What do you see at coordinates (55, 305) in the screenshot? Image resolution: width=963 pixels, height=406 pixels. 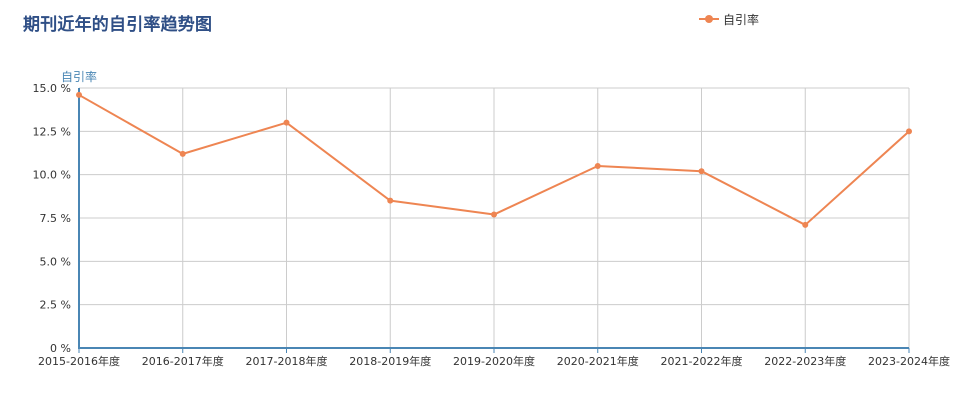 I see `y-tick-label: 2.5 %` at bounding box center [55, 305].